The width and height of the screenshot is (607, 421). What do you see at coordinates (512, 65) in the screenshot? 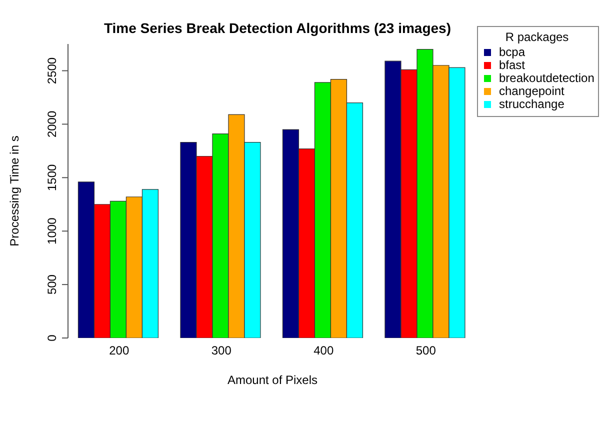
I see `legend-label: bfast` at bounding box center [512, 65].